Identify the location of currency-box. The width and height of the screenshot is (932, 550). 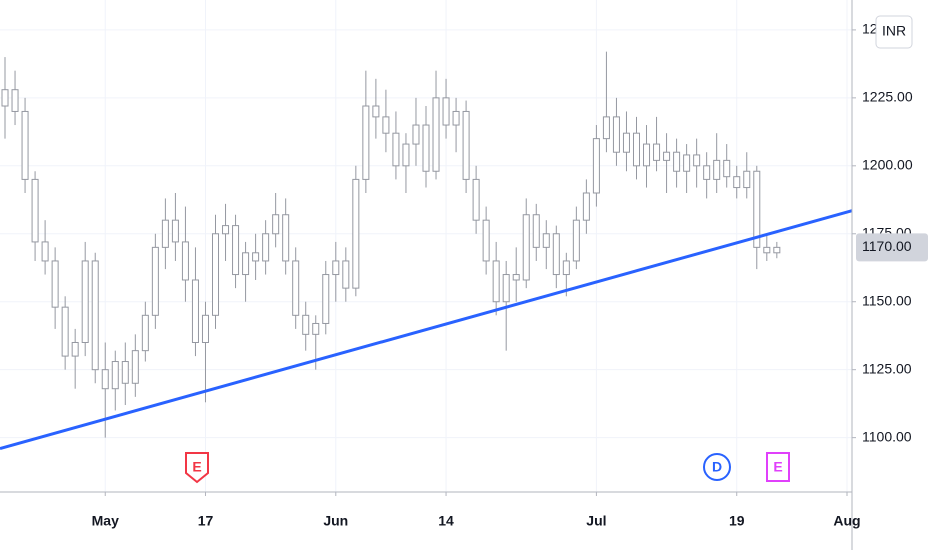
(894, 32).